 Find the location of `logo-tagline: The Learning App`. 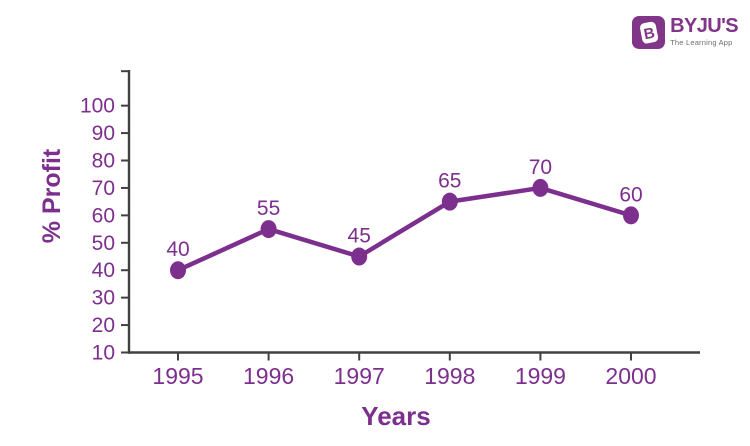

logo-tagline: The Learning App is located at coordinates (701, 42).